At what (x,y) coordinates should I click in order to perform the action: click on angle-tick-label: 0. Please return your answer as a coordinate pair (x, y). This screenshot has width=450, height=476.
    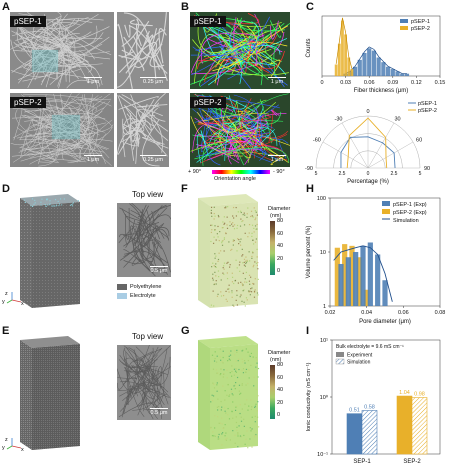
    Looking at the image, I should click on (367, 112).